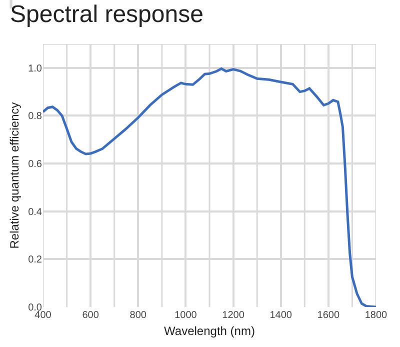 This screenshot has height=347, width=400. Describe the element at coordinates (35, 116) in the screenshot. I see `y-tick-label: 0.8` at that location.